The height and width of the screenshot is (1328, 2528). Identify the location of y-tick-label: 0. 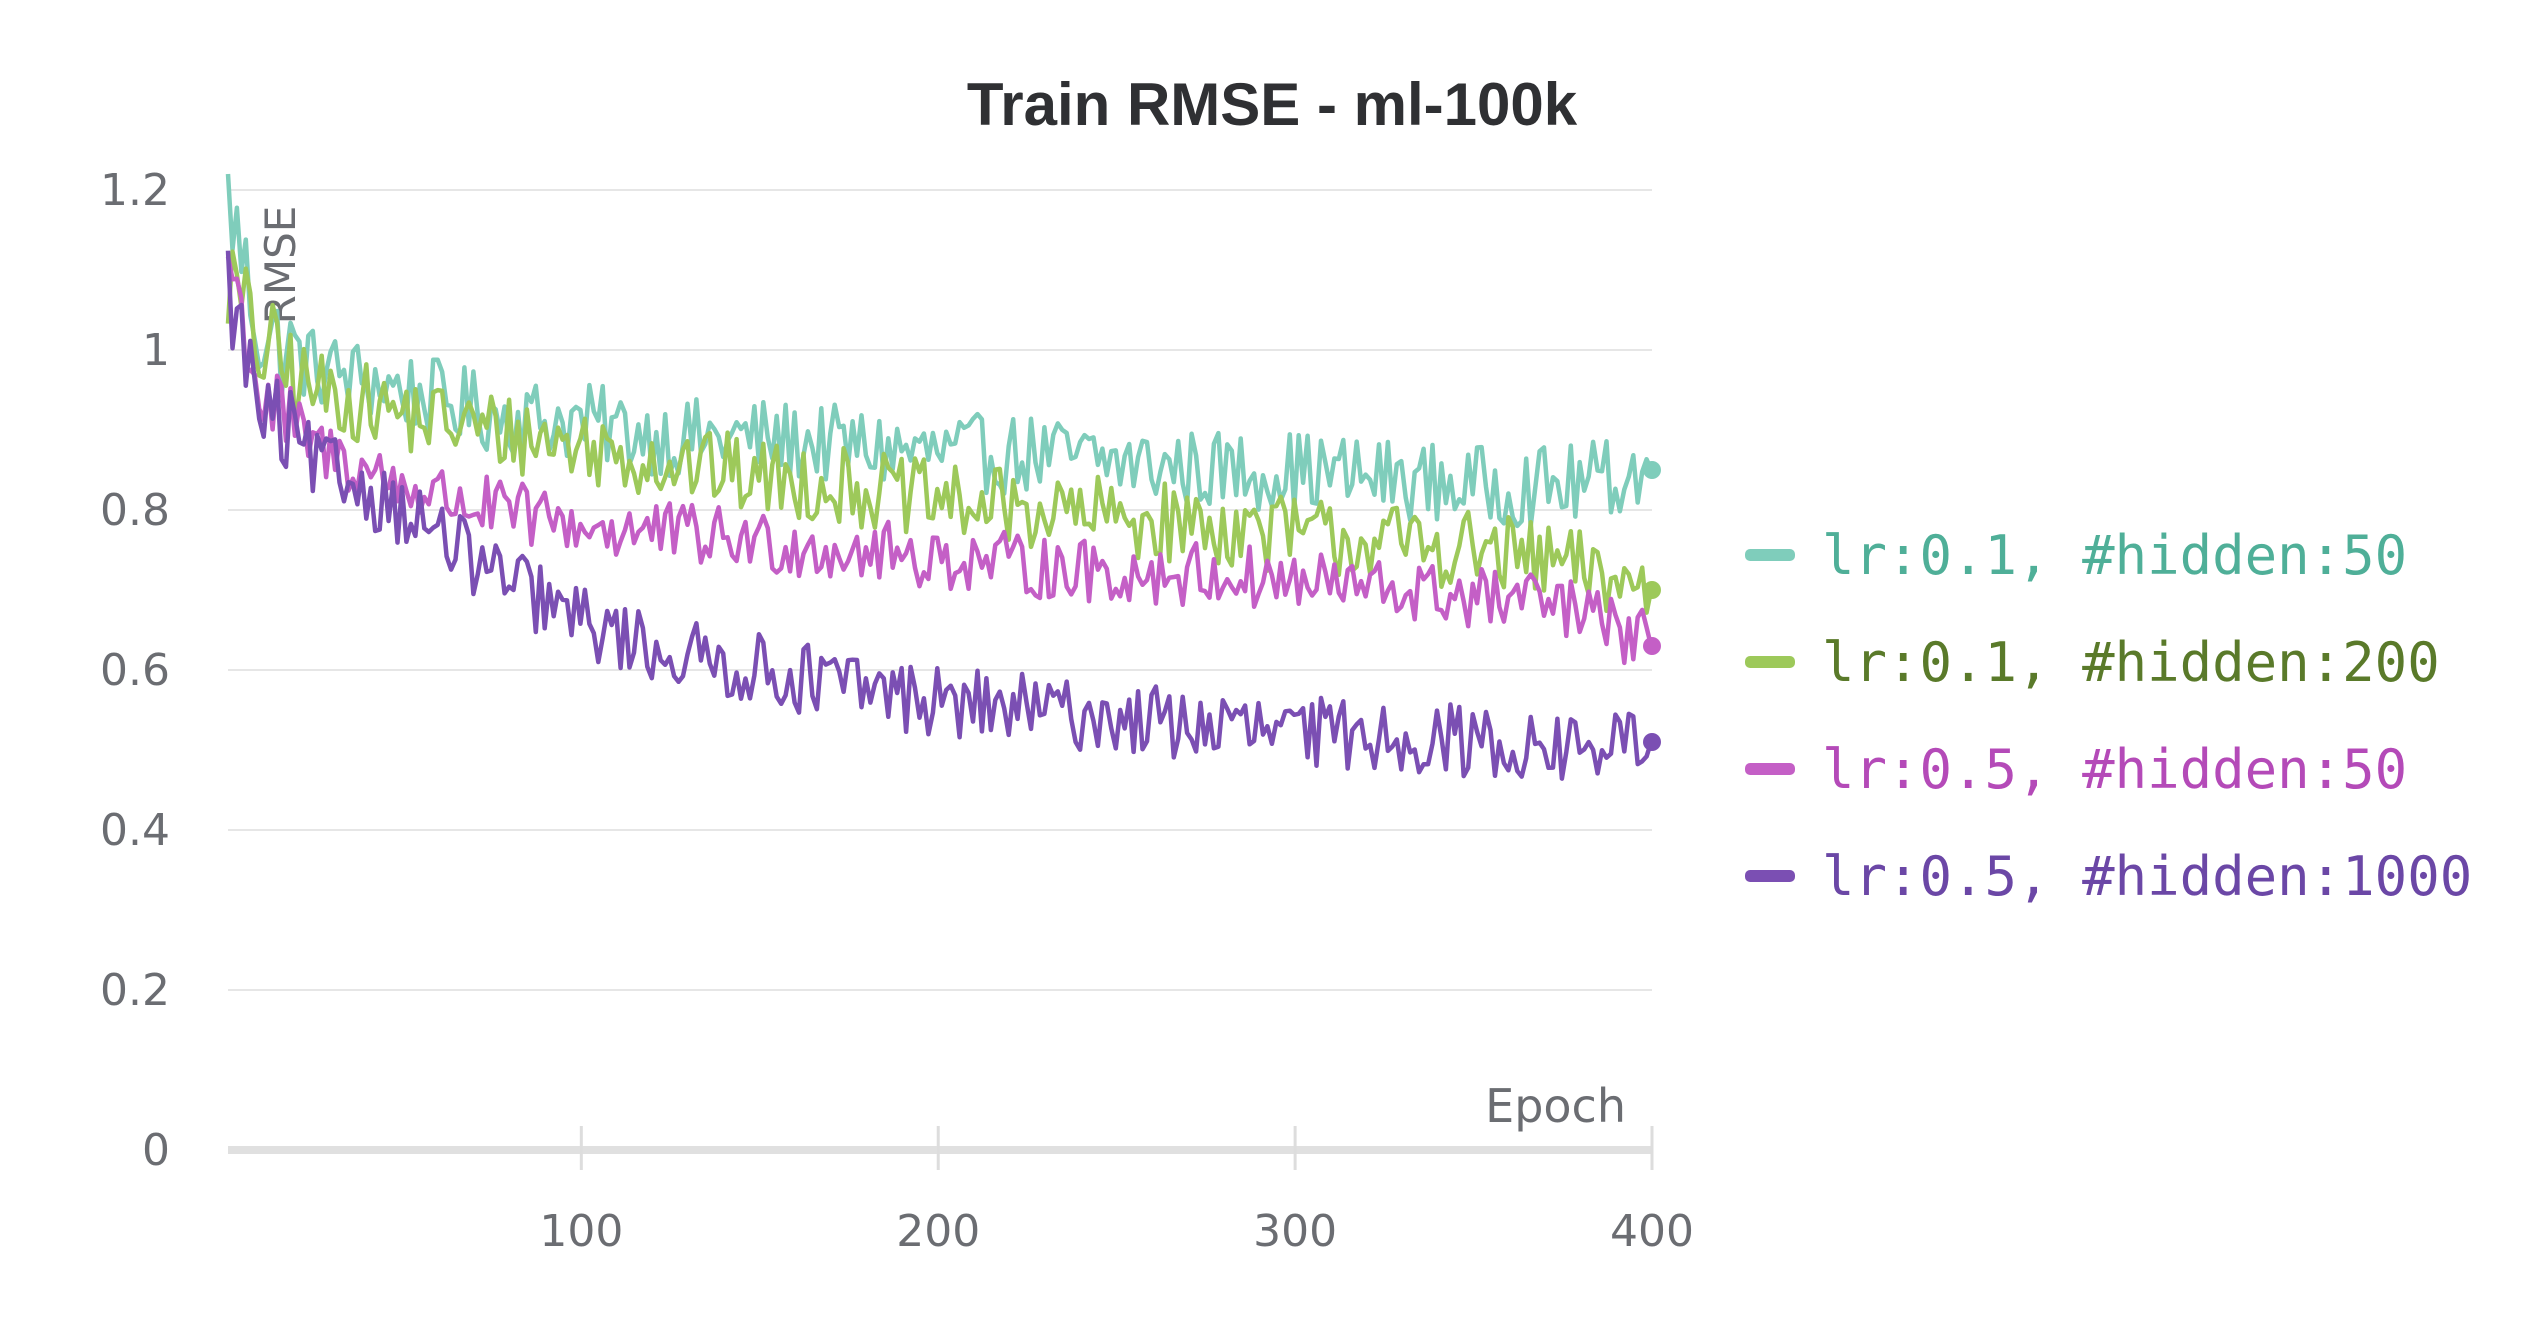
(156, 1150).